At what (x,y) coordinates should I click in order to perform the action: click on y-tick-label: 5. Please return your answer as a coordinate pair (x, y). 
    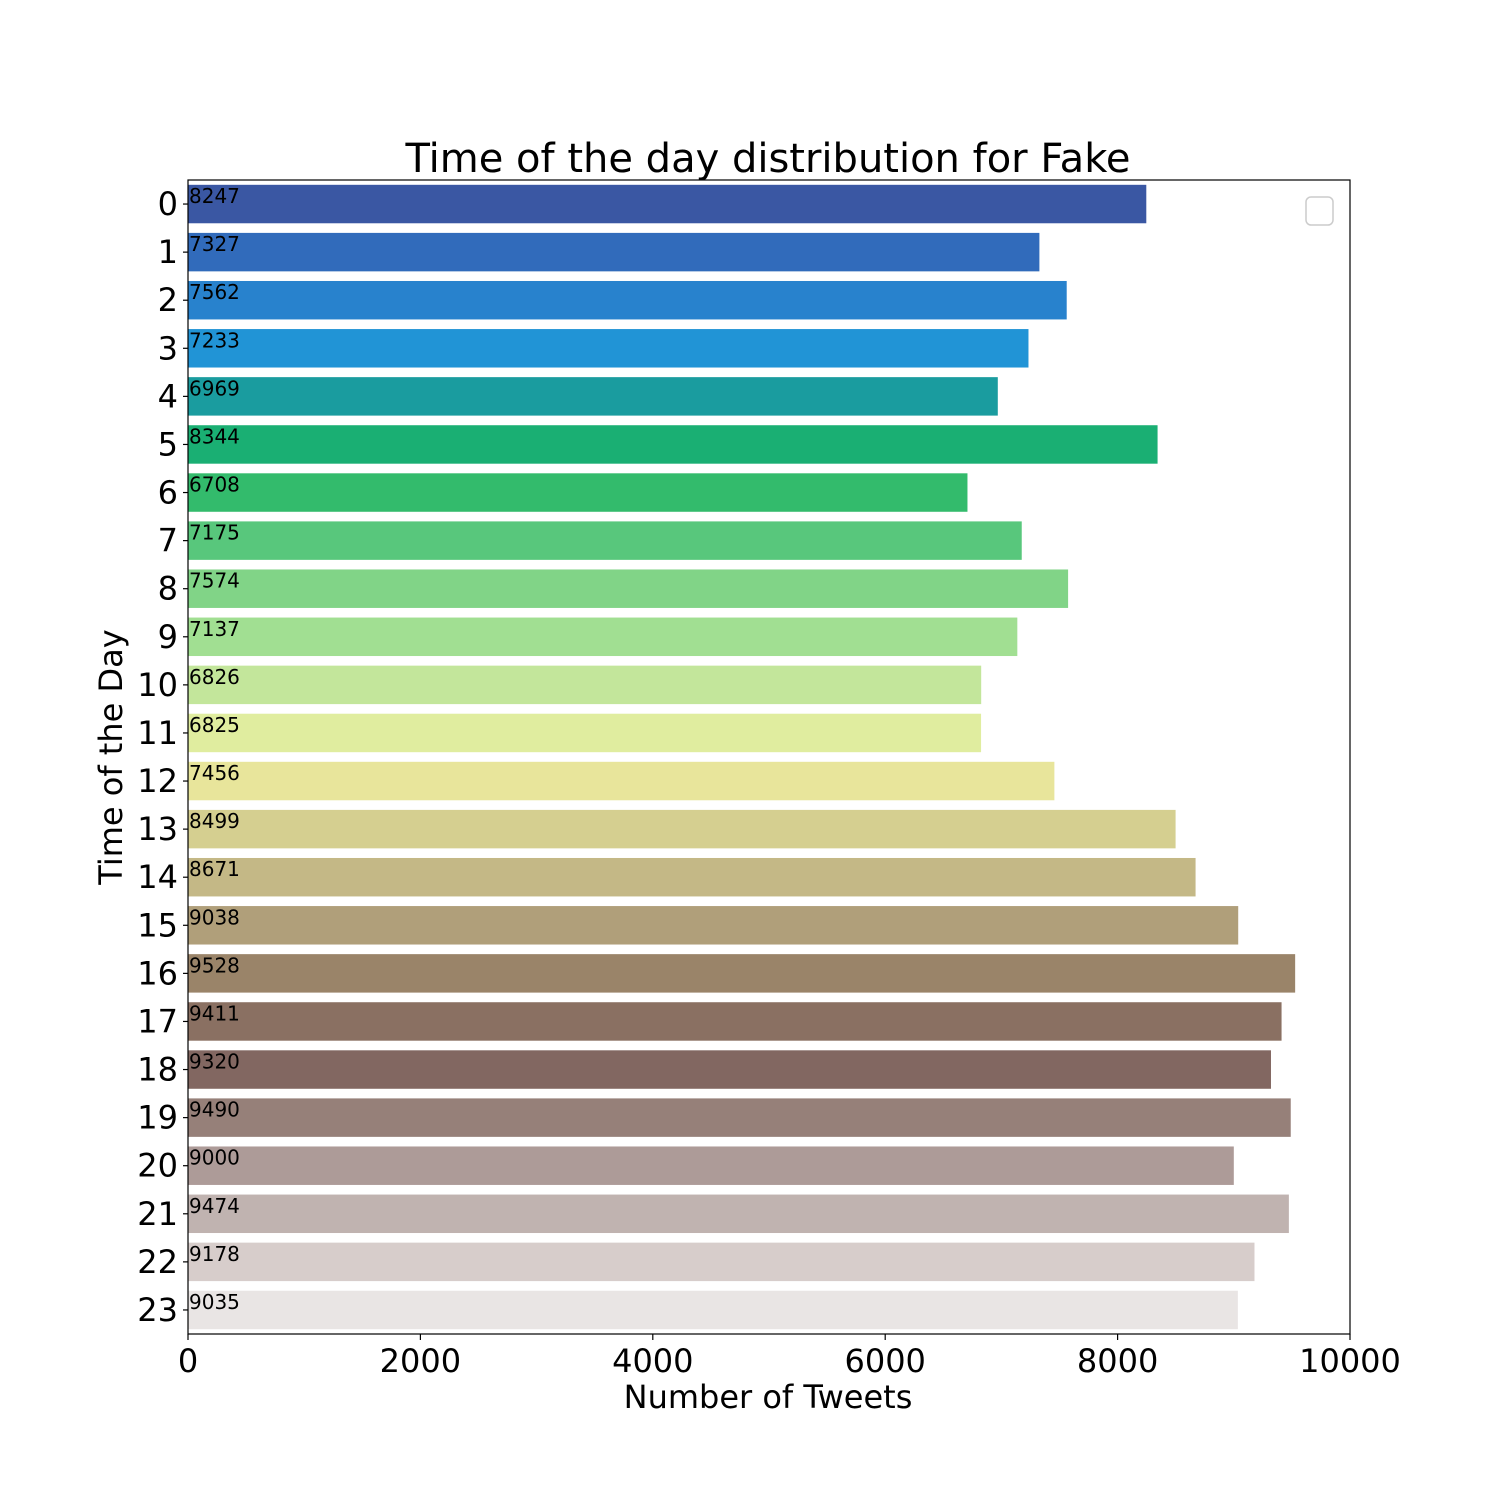
    Looking at the image, I should click on (168, 444).